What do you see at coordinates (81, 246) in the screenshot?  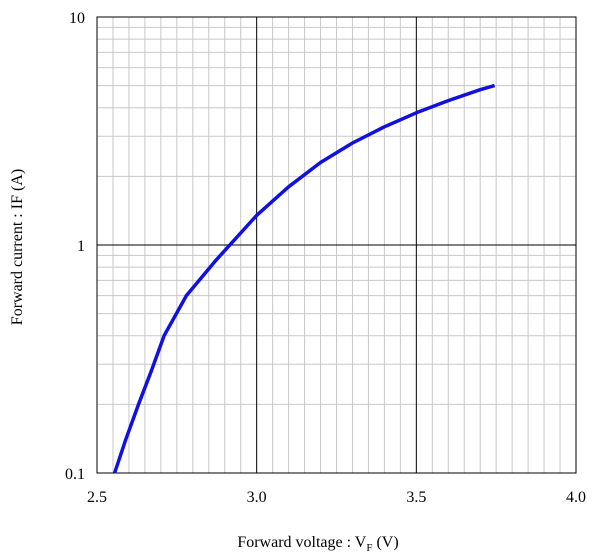 I see `y-tick-label: 1` at bounding box center [81, 246].